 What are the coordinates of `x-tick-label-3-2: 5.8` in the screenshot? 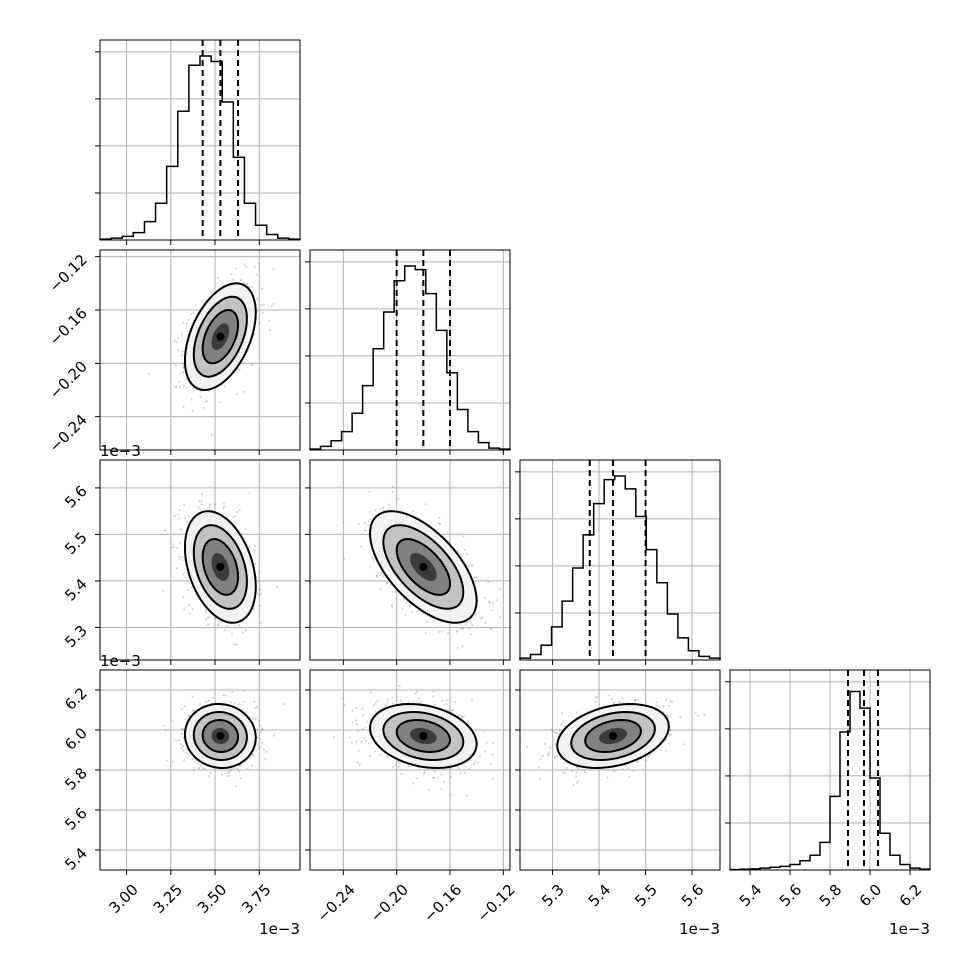 It's located at (831, 896).